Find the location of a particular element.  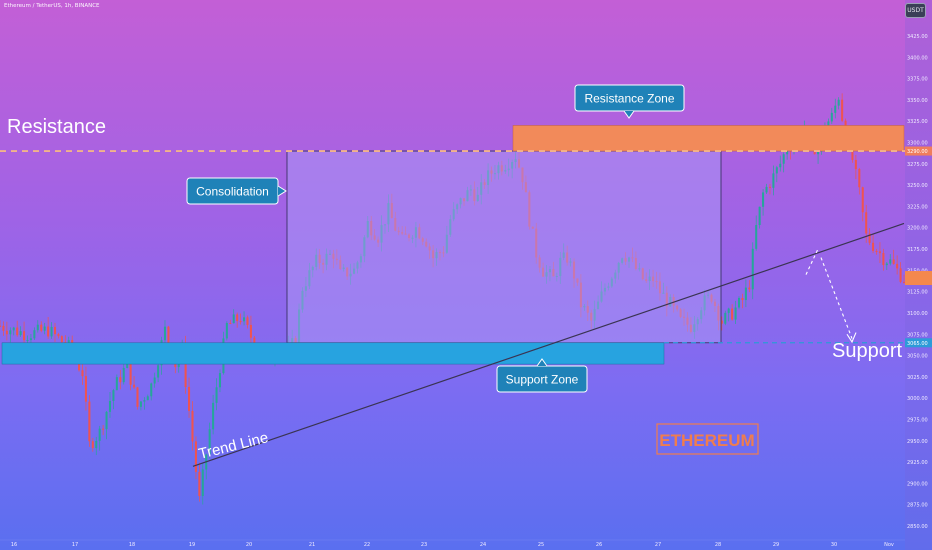

time-axis: 16 17 18 19 20 21 22 23 24 25 26 27 28 29 30 Nov is located at coordinates (452, 543).